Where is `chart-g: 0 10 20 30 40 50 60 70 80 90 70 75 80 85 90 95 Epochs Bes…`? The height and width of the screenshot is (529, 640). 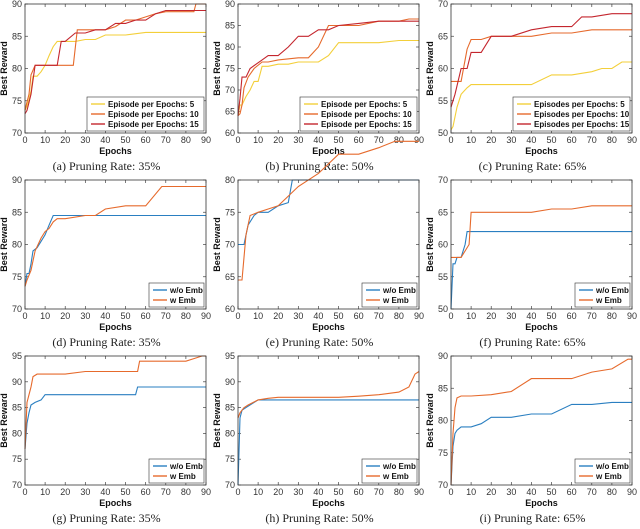 chart-g: 0 10 20 30 40 50 60 70 80 90 70 75 80 85 90 95 Epochs Bes… is located at coordinates (105, 429).